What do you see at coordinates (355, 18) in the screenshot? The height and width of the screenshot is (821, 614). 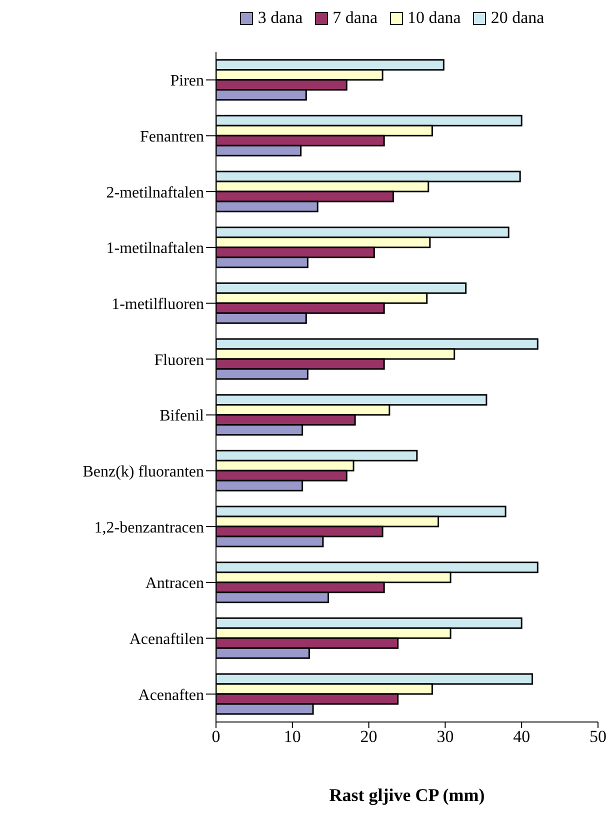 I see `legend-label: 7 dana` at bounding box center [355, 18].